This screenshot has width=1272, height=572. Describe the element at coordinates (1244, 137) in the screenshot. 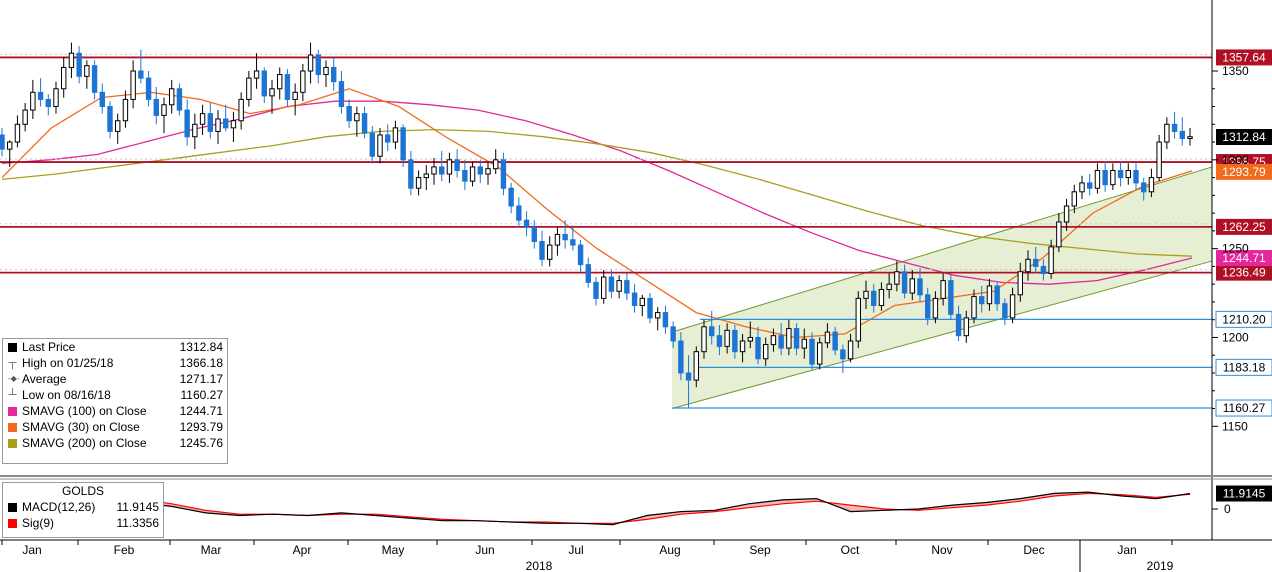

I see `price-tag` at that location.